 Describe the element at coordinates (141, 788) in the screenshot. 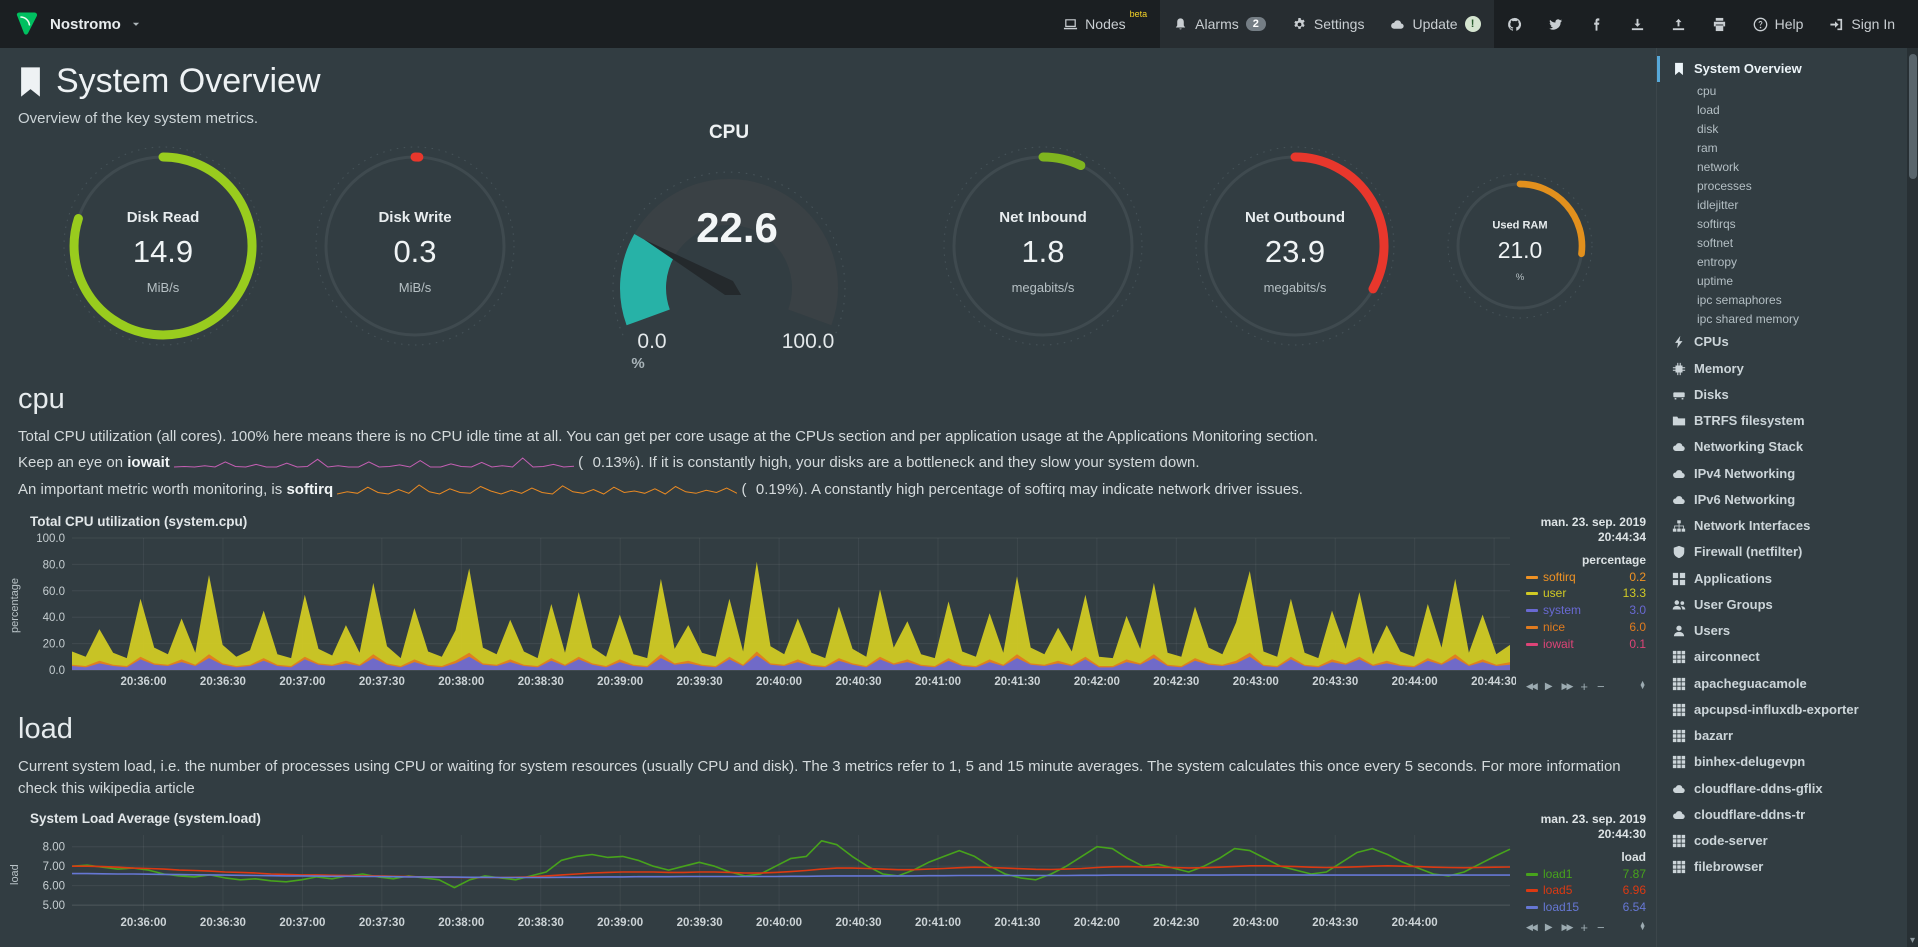

I see `wikipedia-link: wikipedia article` at that location.